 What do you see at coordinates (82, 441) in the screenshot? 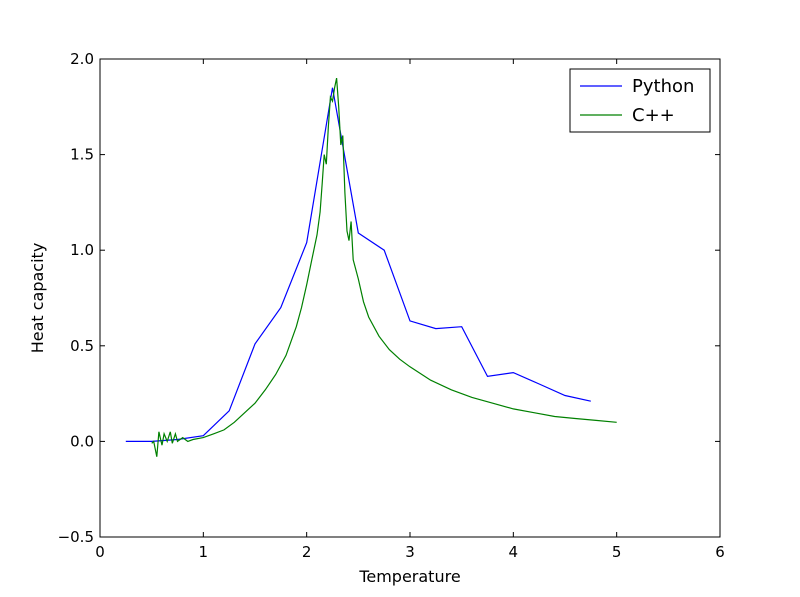
I see `y-tick-label: 0.0` at bounding box center [82, 441].